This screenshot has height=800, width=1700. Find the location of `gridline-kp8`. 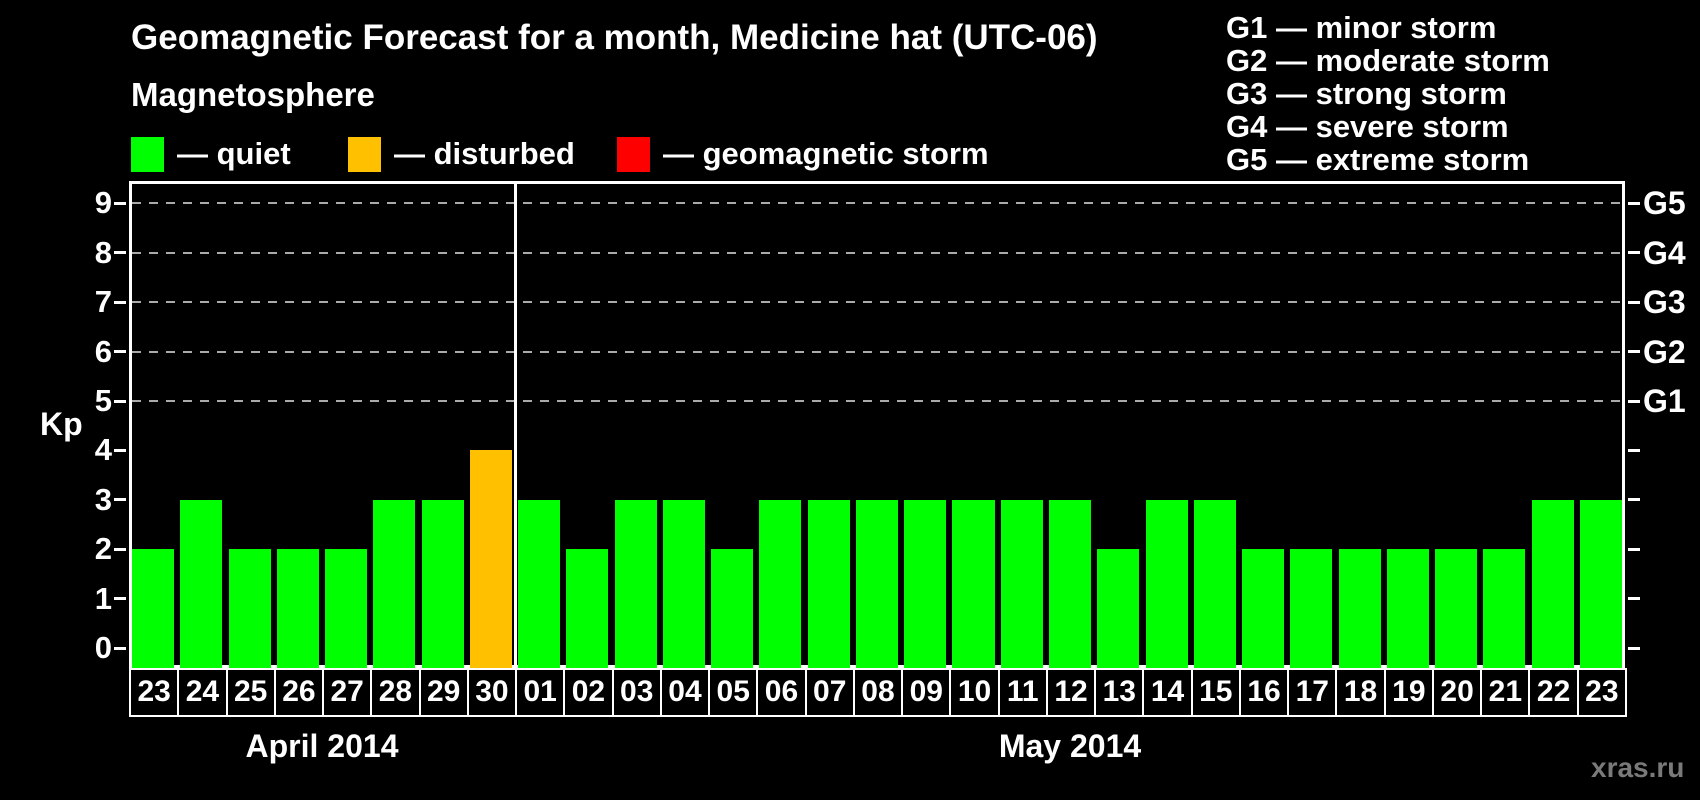

gridline-kp8 is located at coordinates (877, 252).